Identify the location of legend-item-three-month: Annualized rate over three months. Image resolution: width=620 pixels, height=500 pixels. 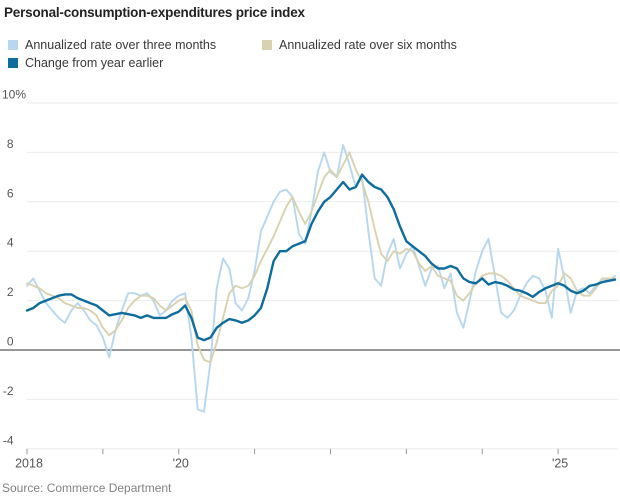
(112, 45).